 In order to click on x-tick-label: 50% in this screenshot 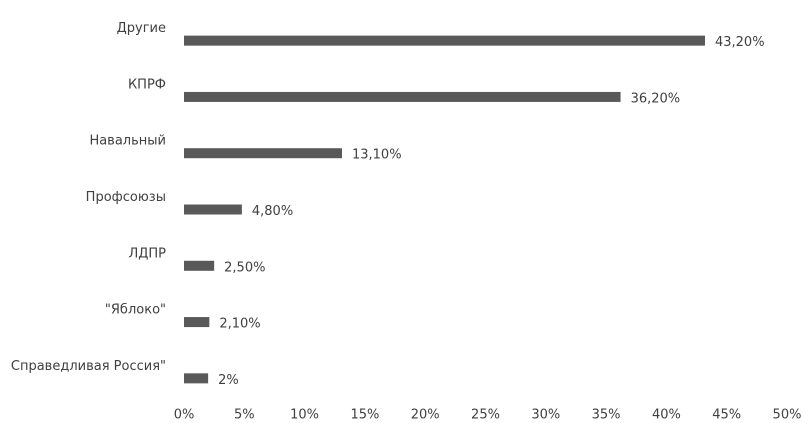, I will do `click(787, 415)`.